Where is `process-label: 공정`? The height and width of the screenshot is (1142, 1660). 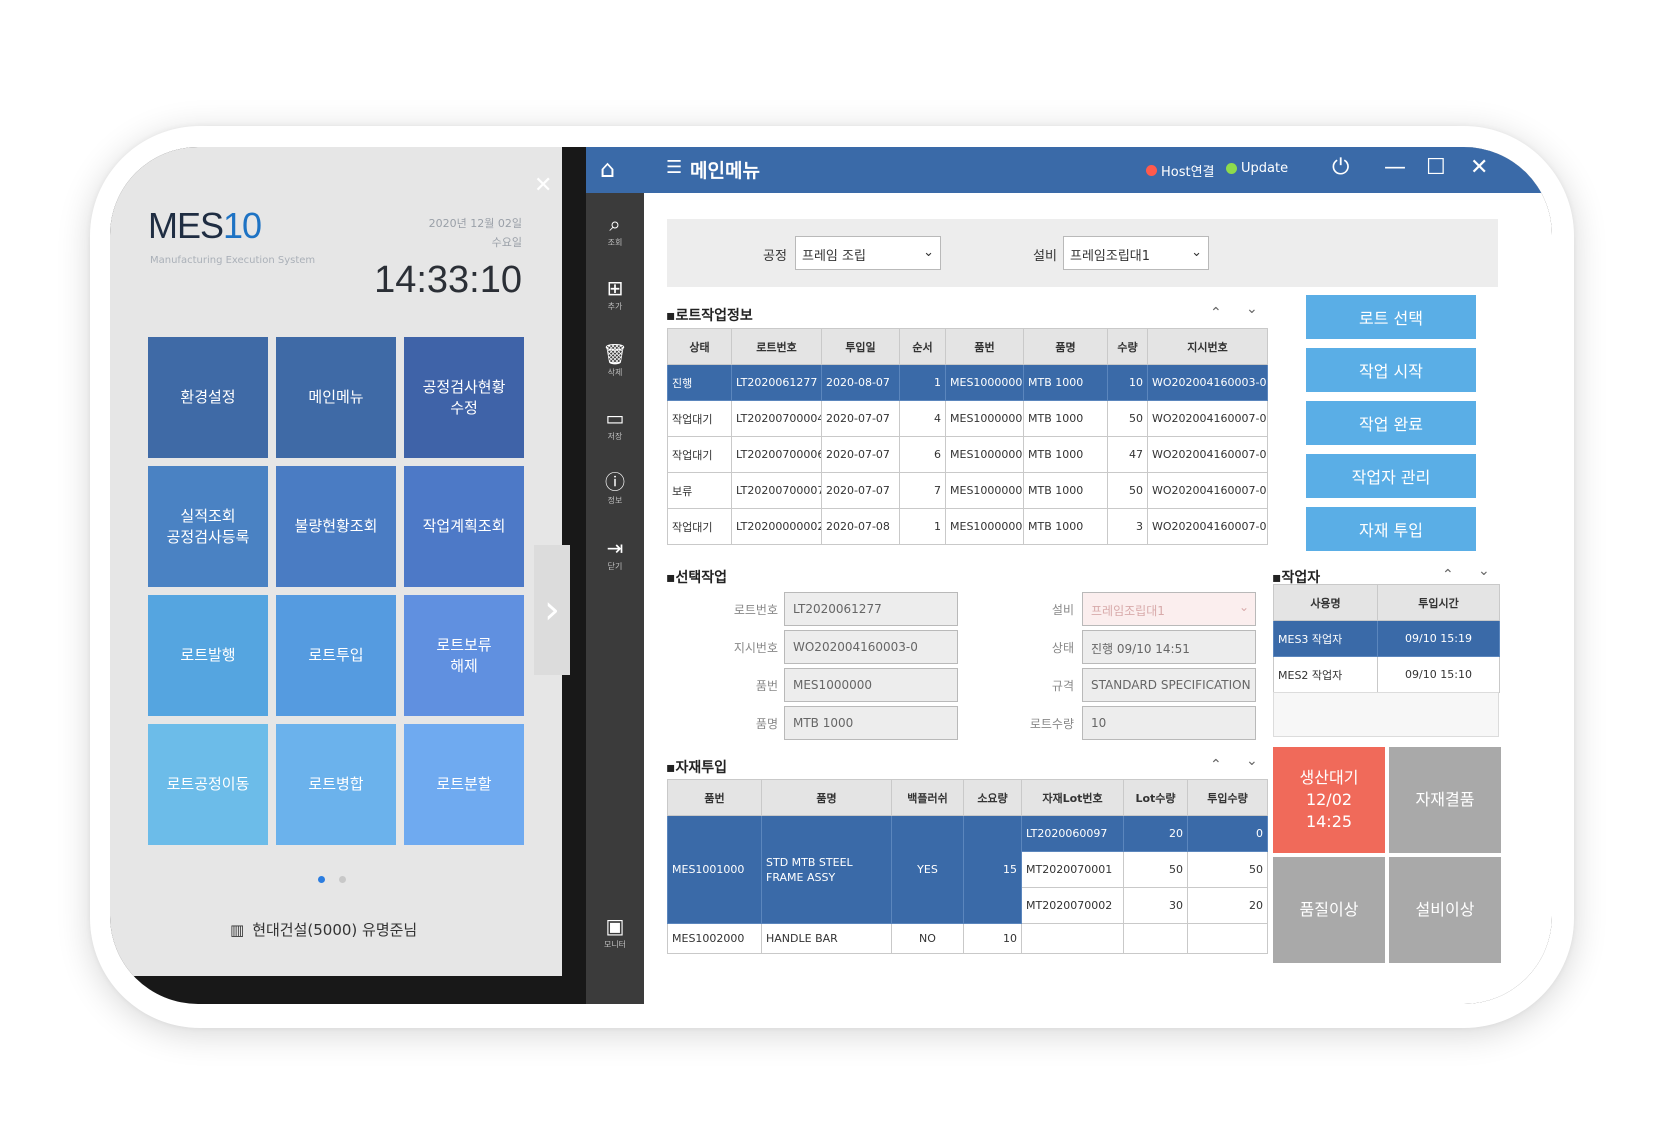
process-label: 공정 is located at coordinates (775, 256).